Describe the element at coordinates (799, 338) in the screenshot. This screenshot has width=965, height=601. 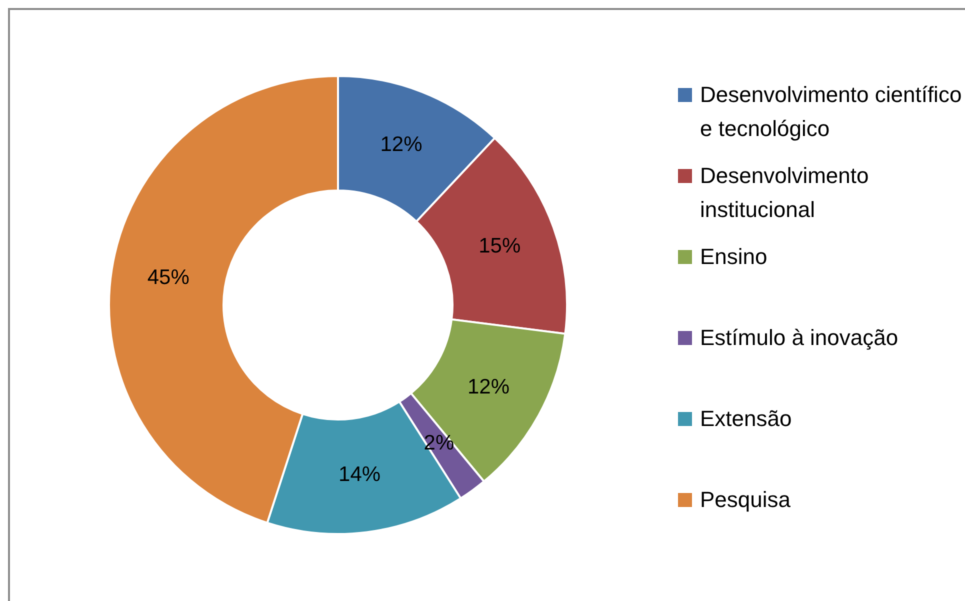
I see `legend-label: Estímulo à inovação` at that location.